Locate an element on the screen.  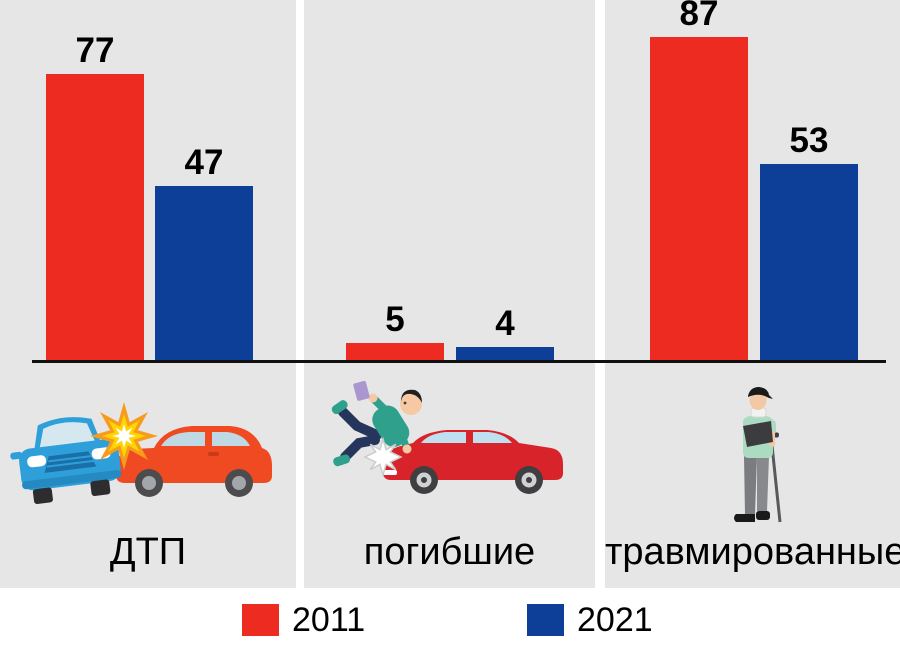
legend: 2011 2021 is located at coordinates (450, 622).